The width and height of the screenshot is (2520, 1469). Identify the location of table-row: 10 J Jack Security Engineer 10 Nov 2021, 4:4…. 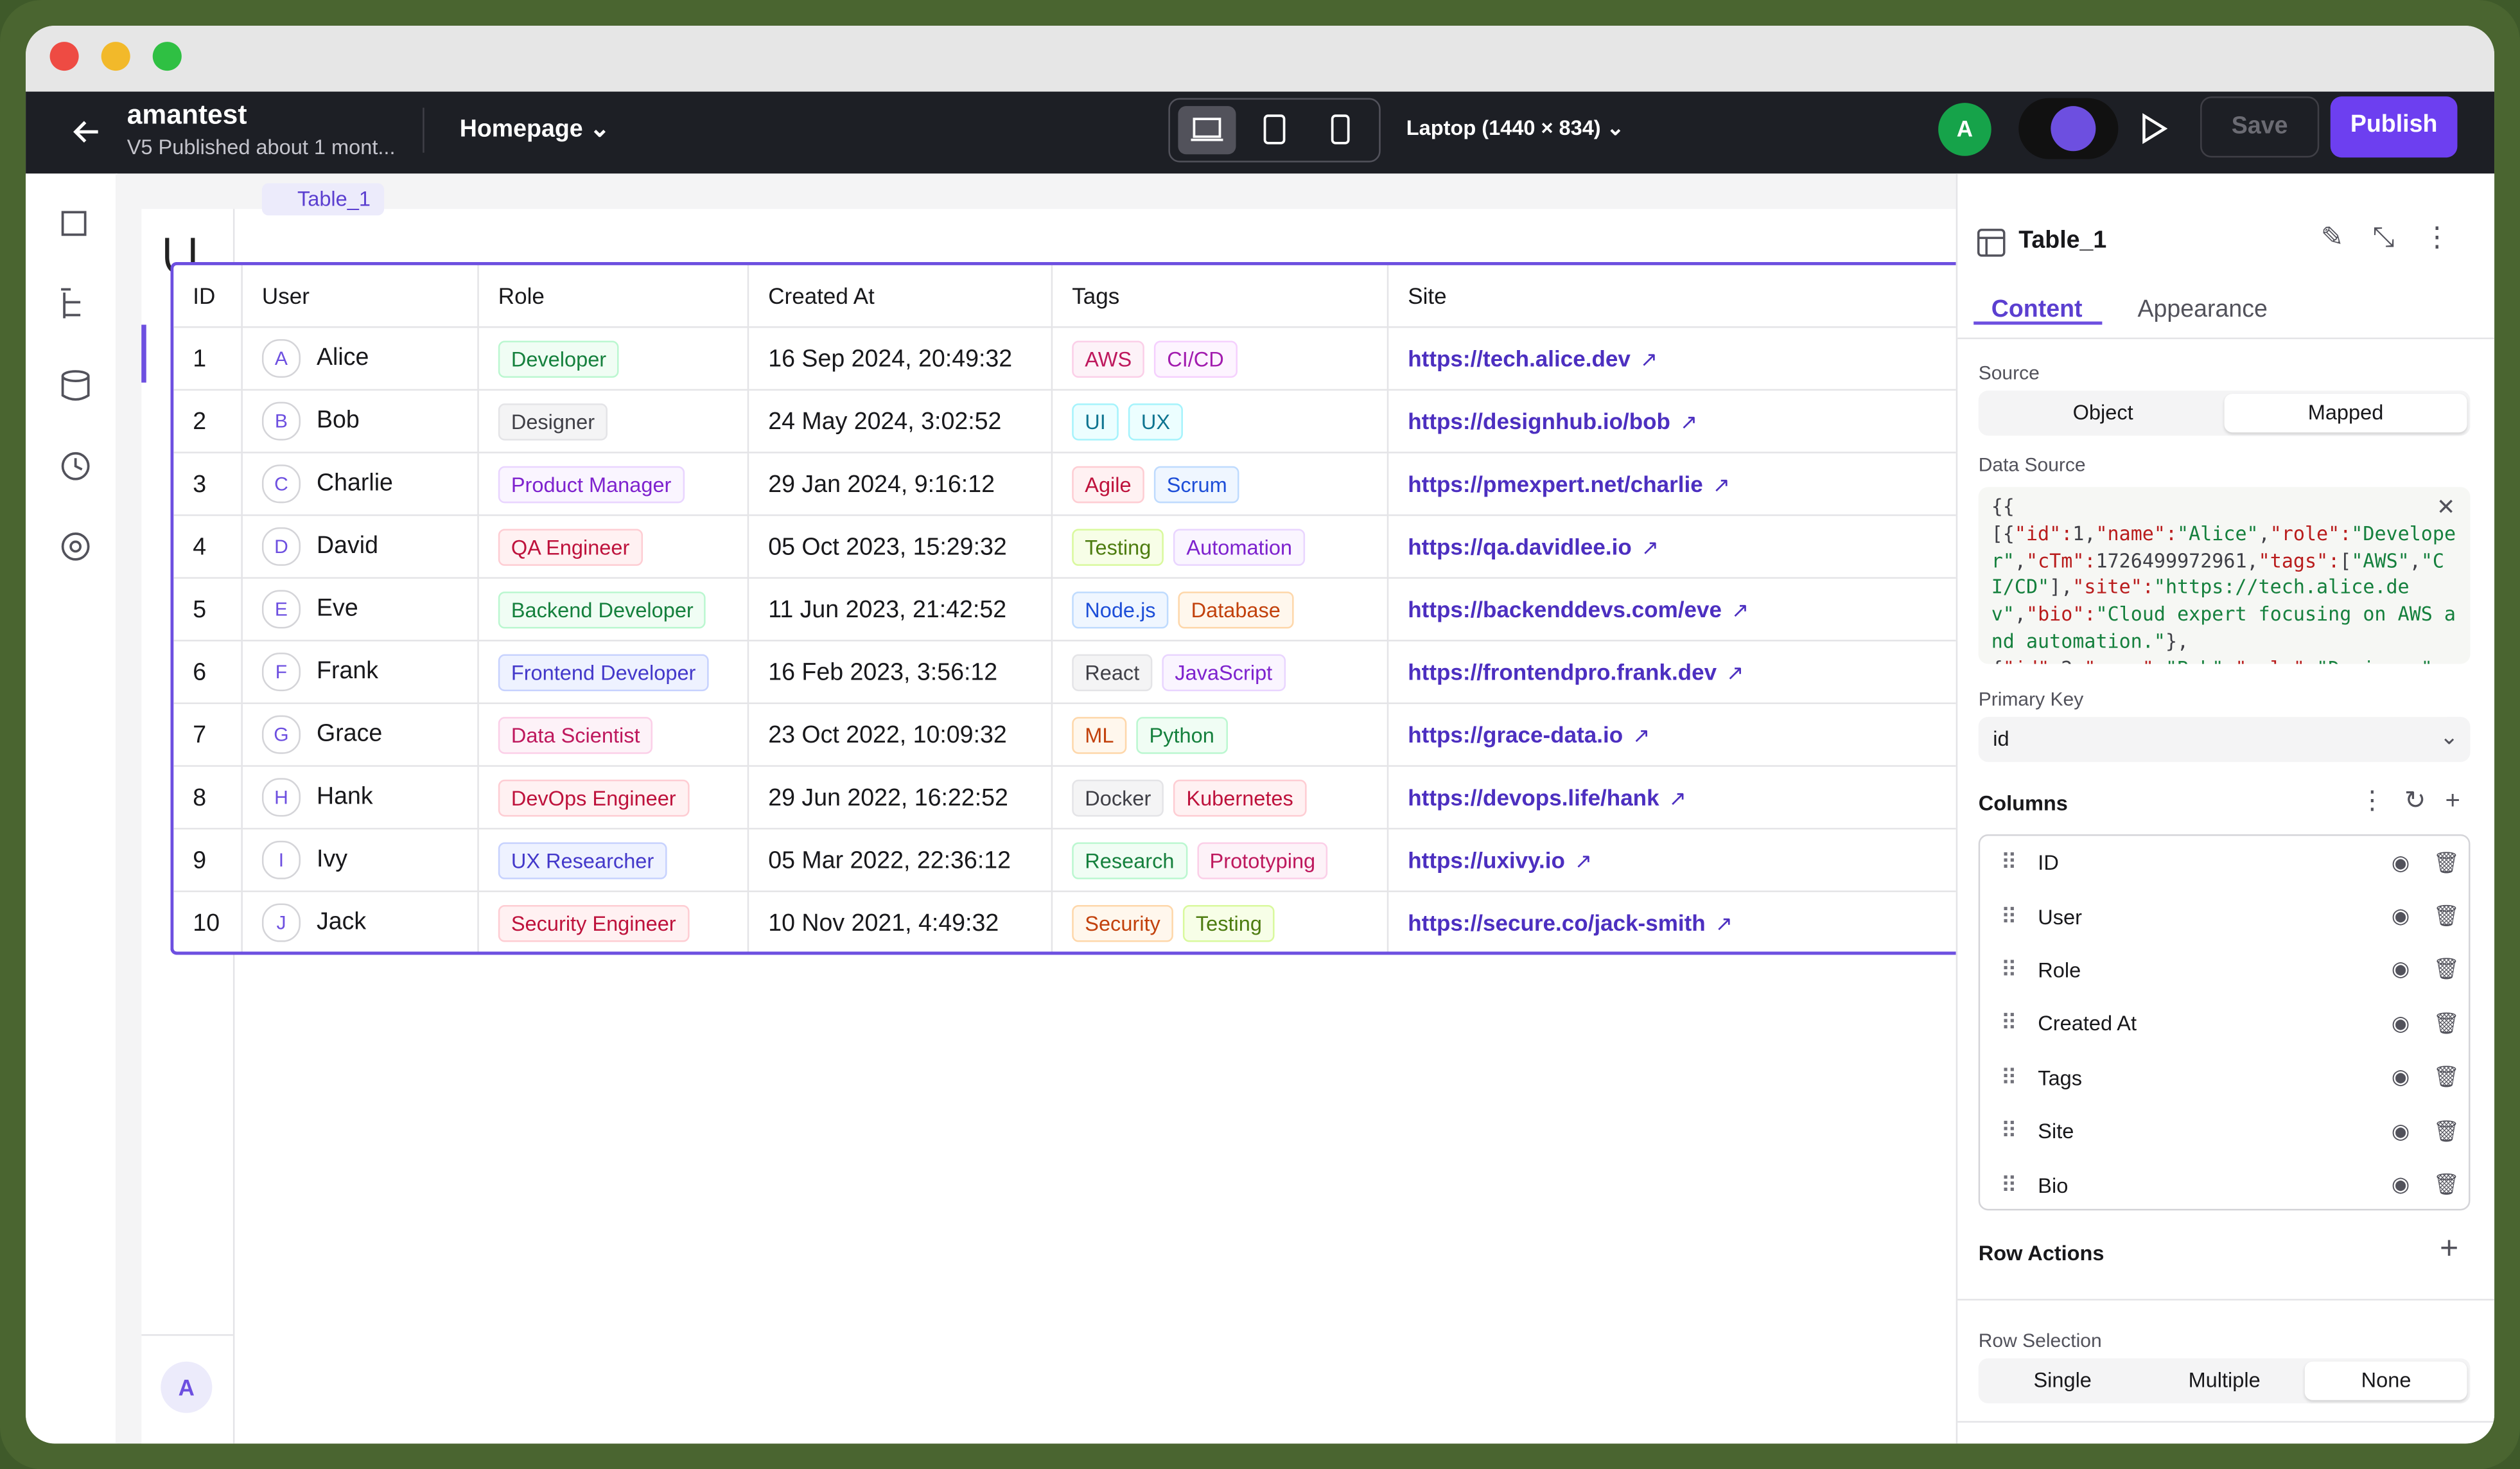
(1079, 921).